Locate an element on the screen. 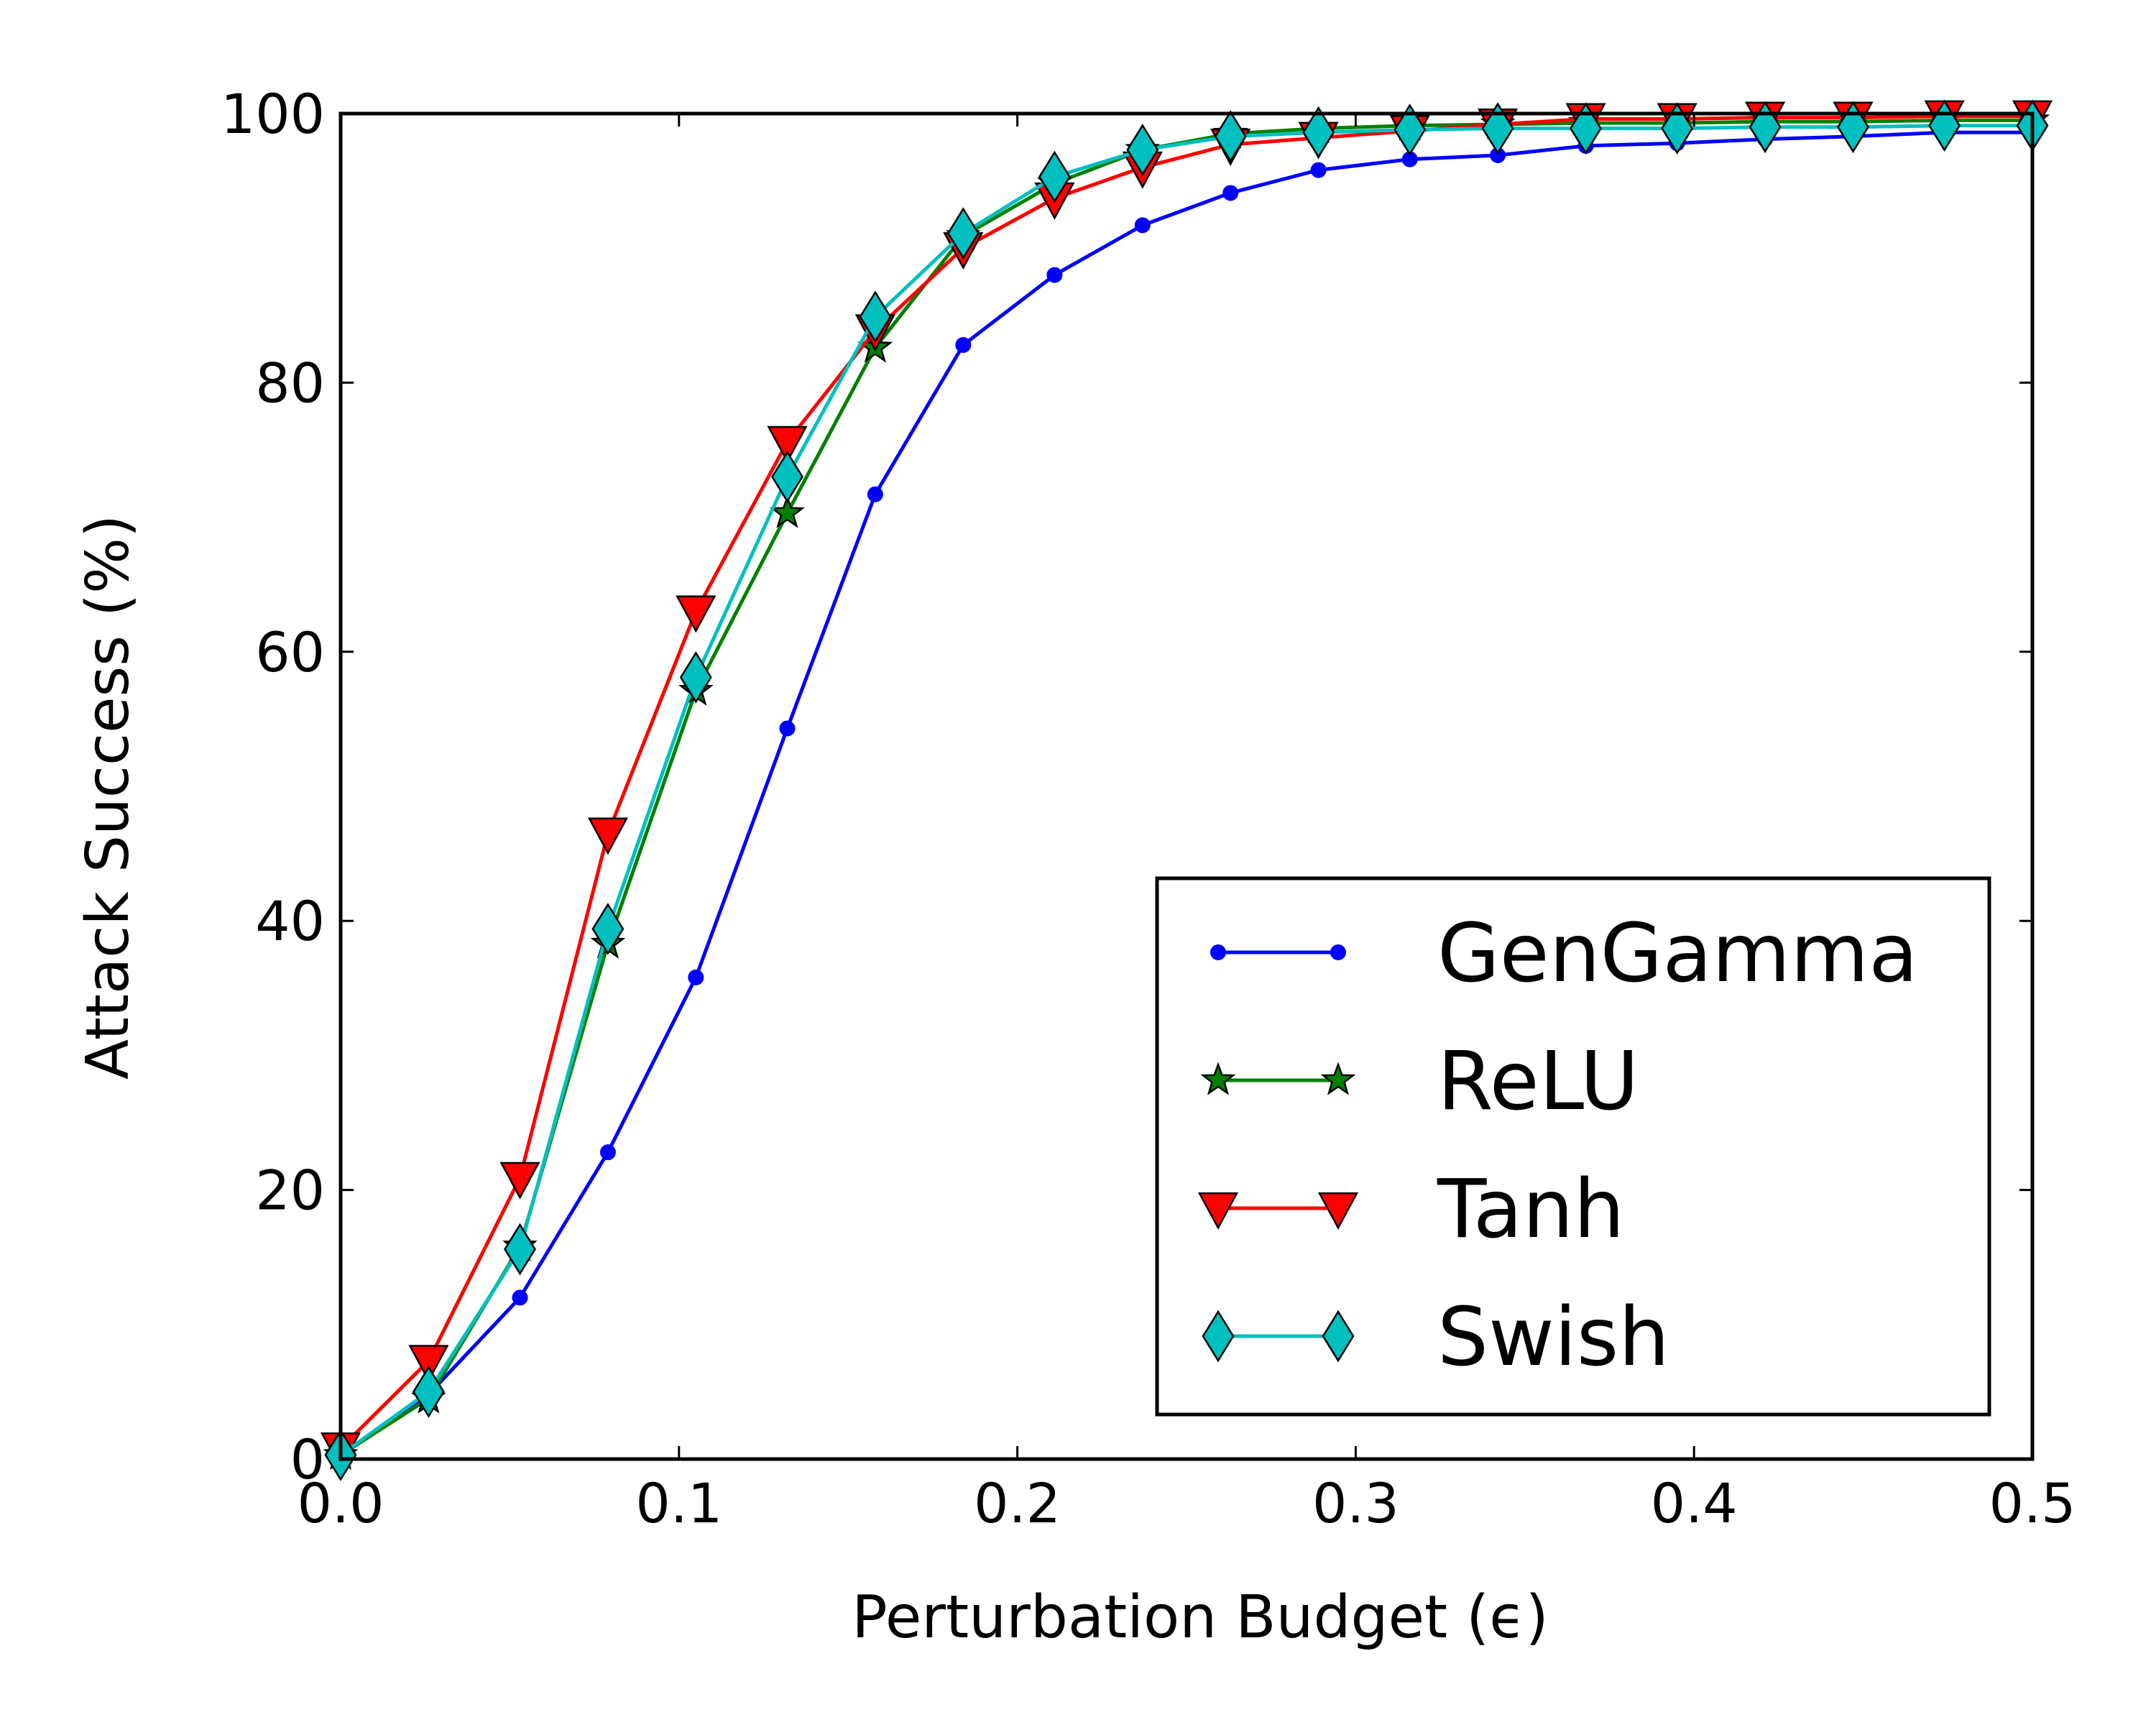 The image size is (2156, 1725). x-tick-label: 0.4 is located at coordinates (1694, 1503).